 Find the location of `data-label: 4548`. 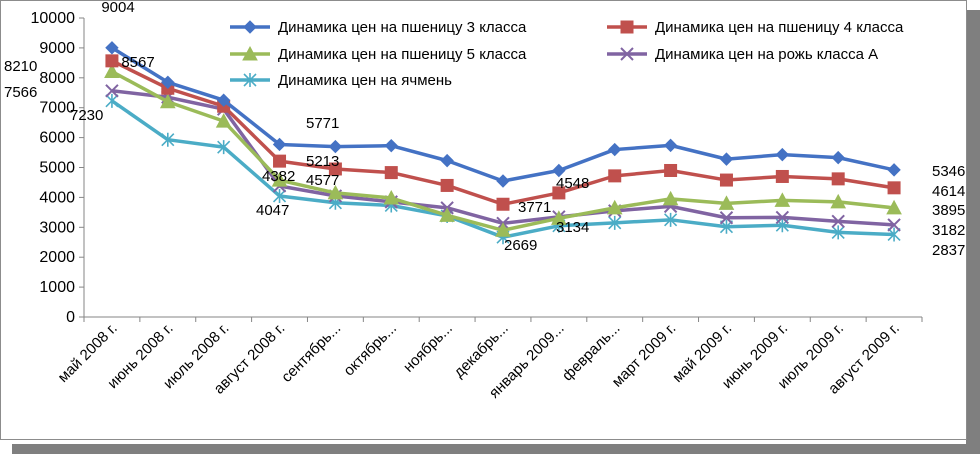

data-label: 4548 is located at coordinates (572, 183).